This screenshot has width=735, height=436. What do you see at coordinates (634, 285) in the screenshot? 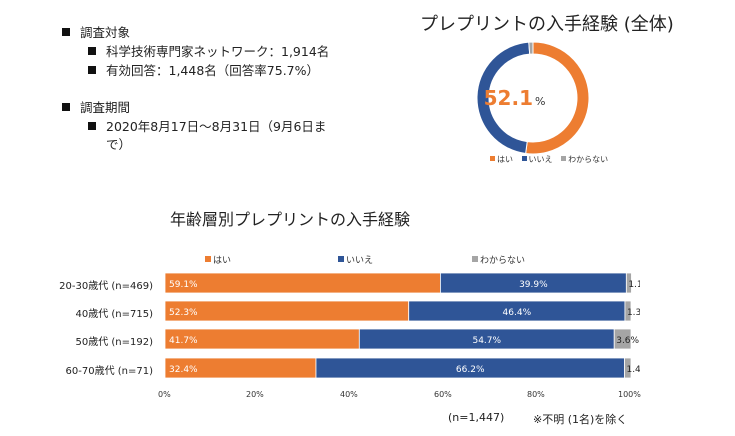
I see `bar-label-unknown: 1.1%` at bounding box center [634, 285].